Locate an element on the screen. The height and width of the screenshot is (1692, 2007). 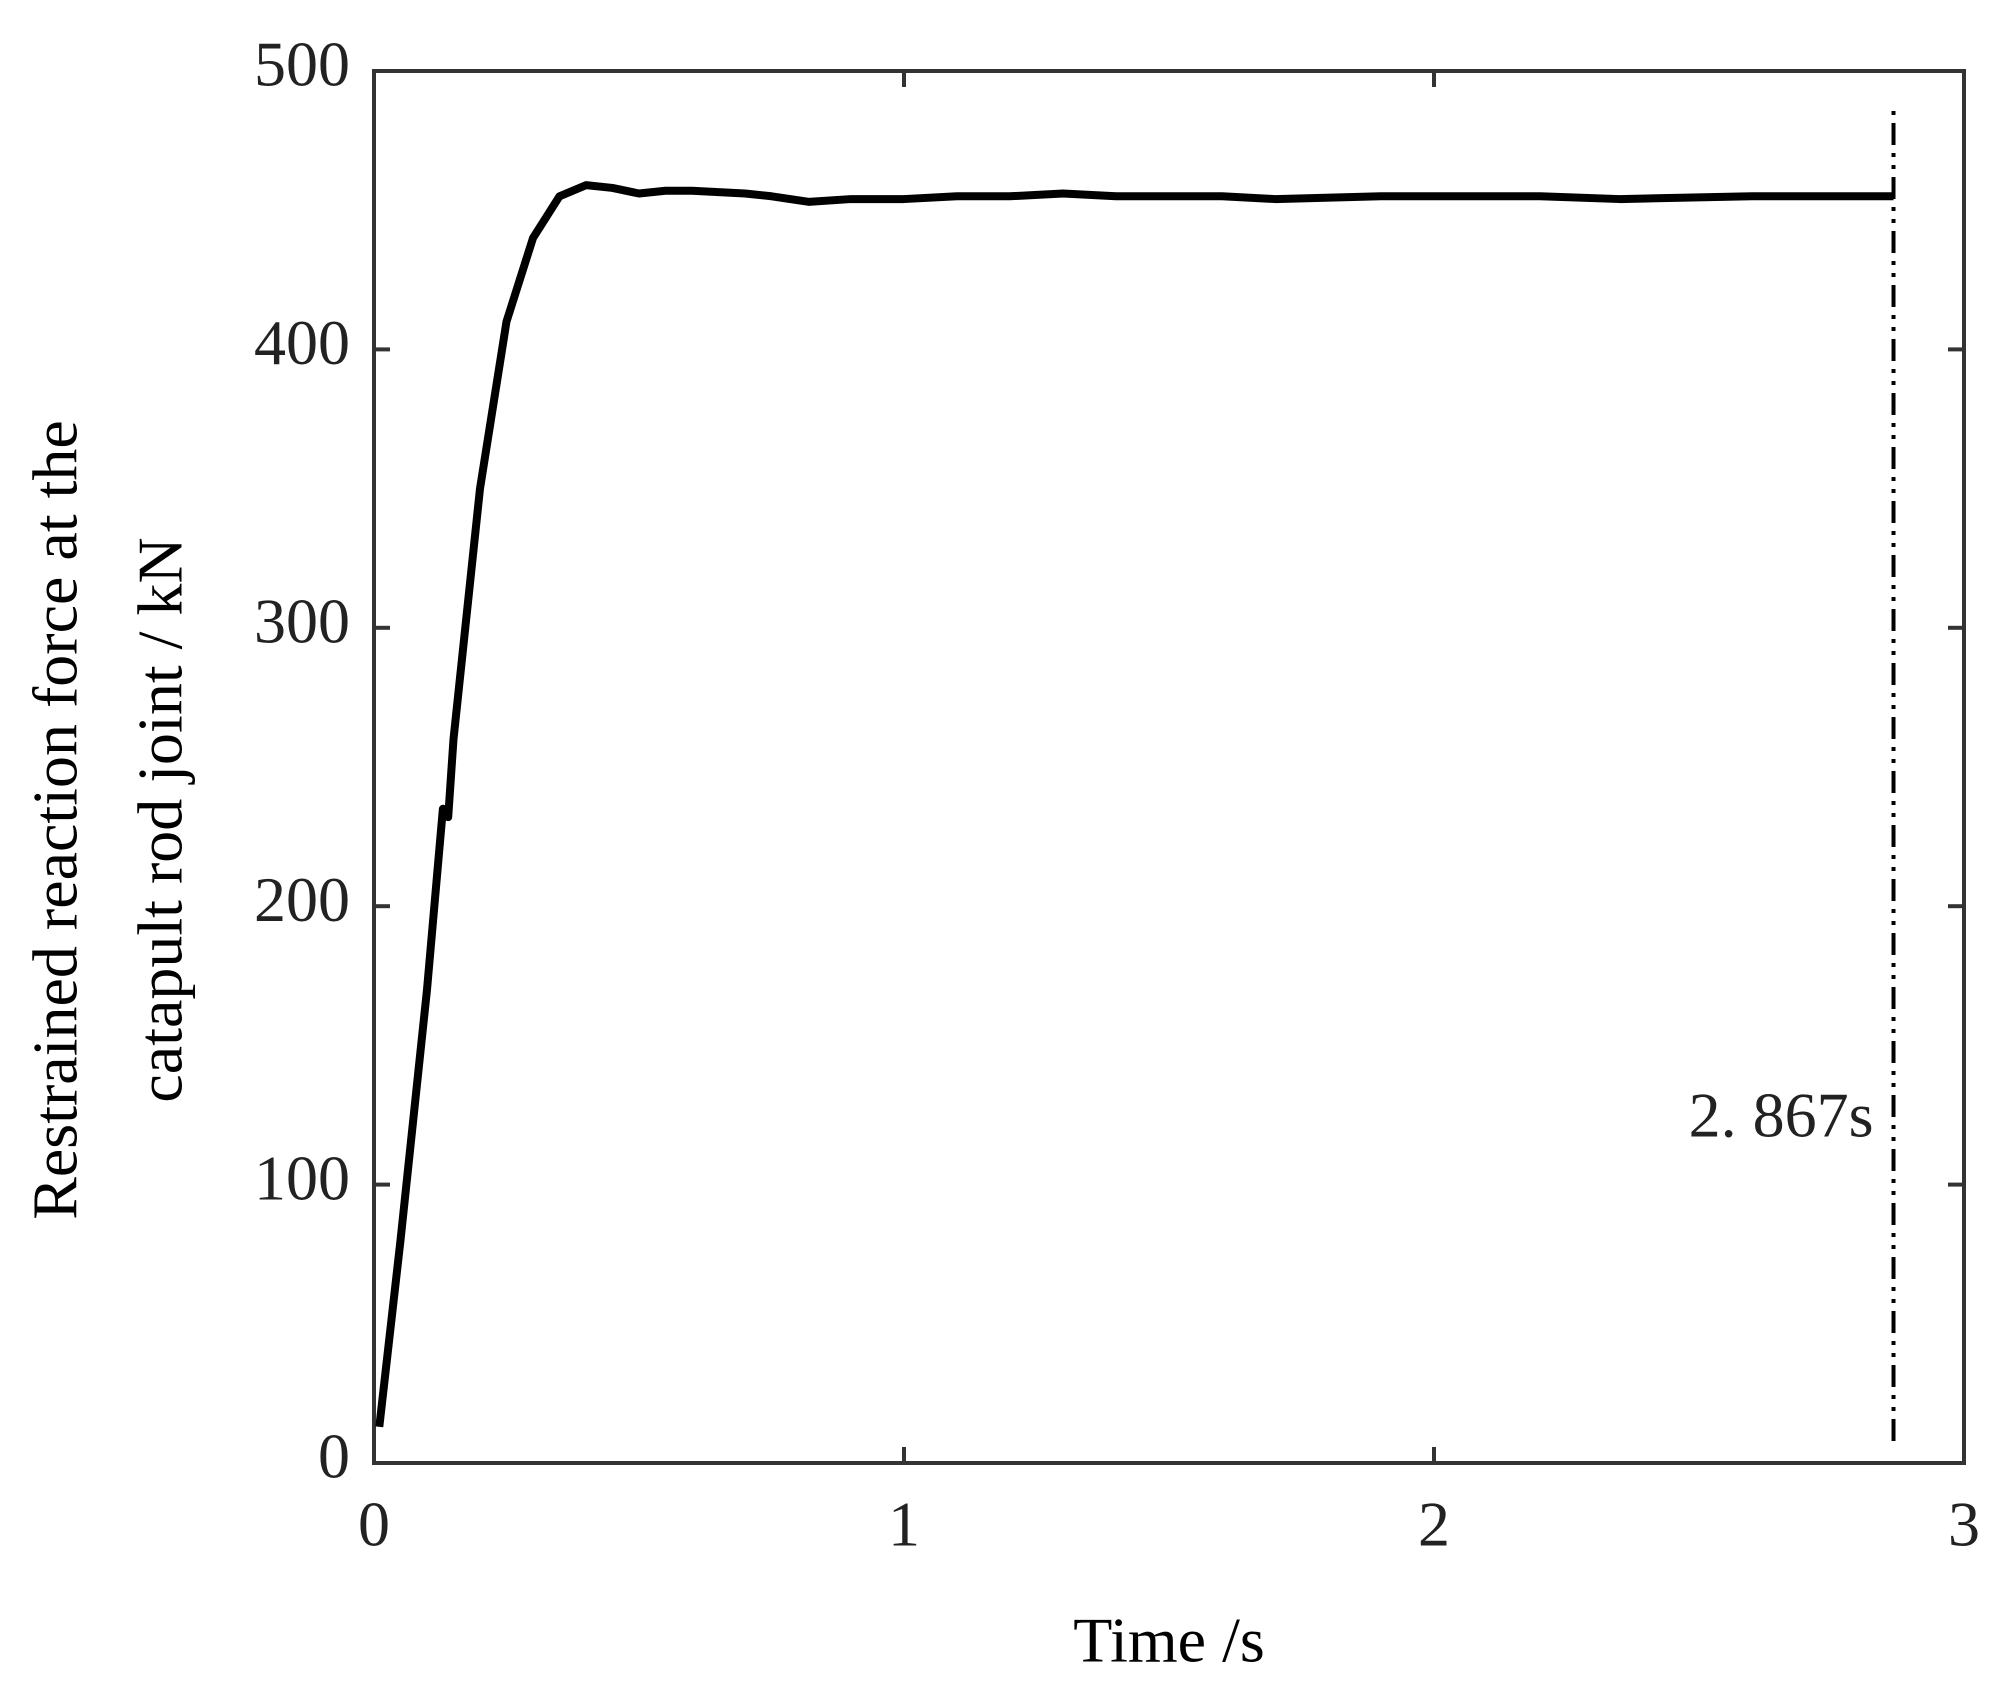
x-tick-label: 0 is located at coordinates (374, 1524).